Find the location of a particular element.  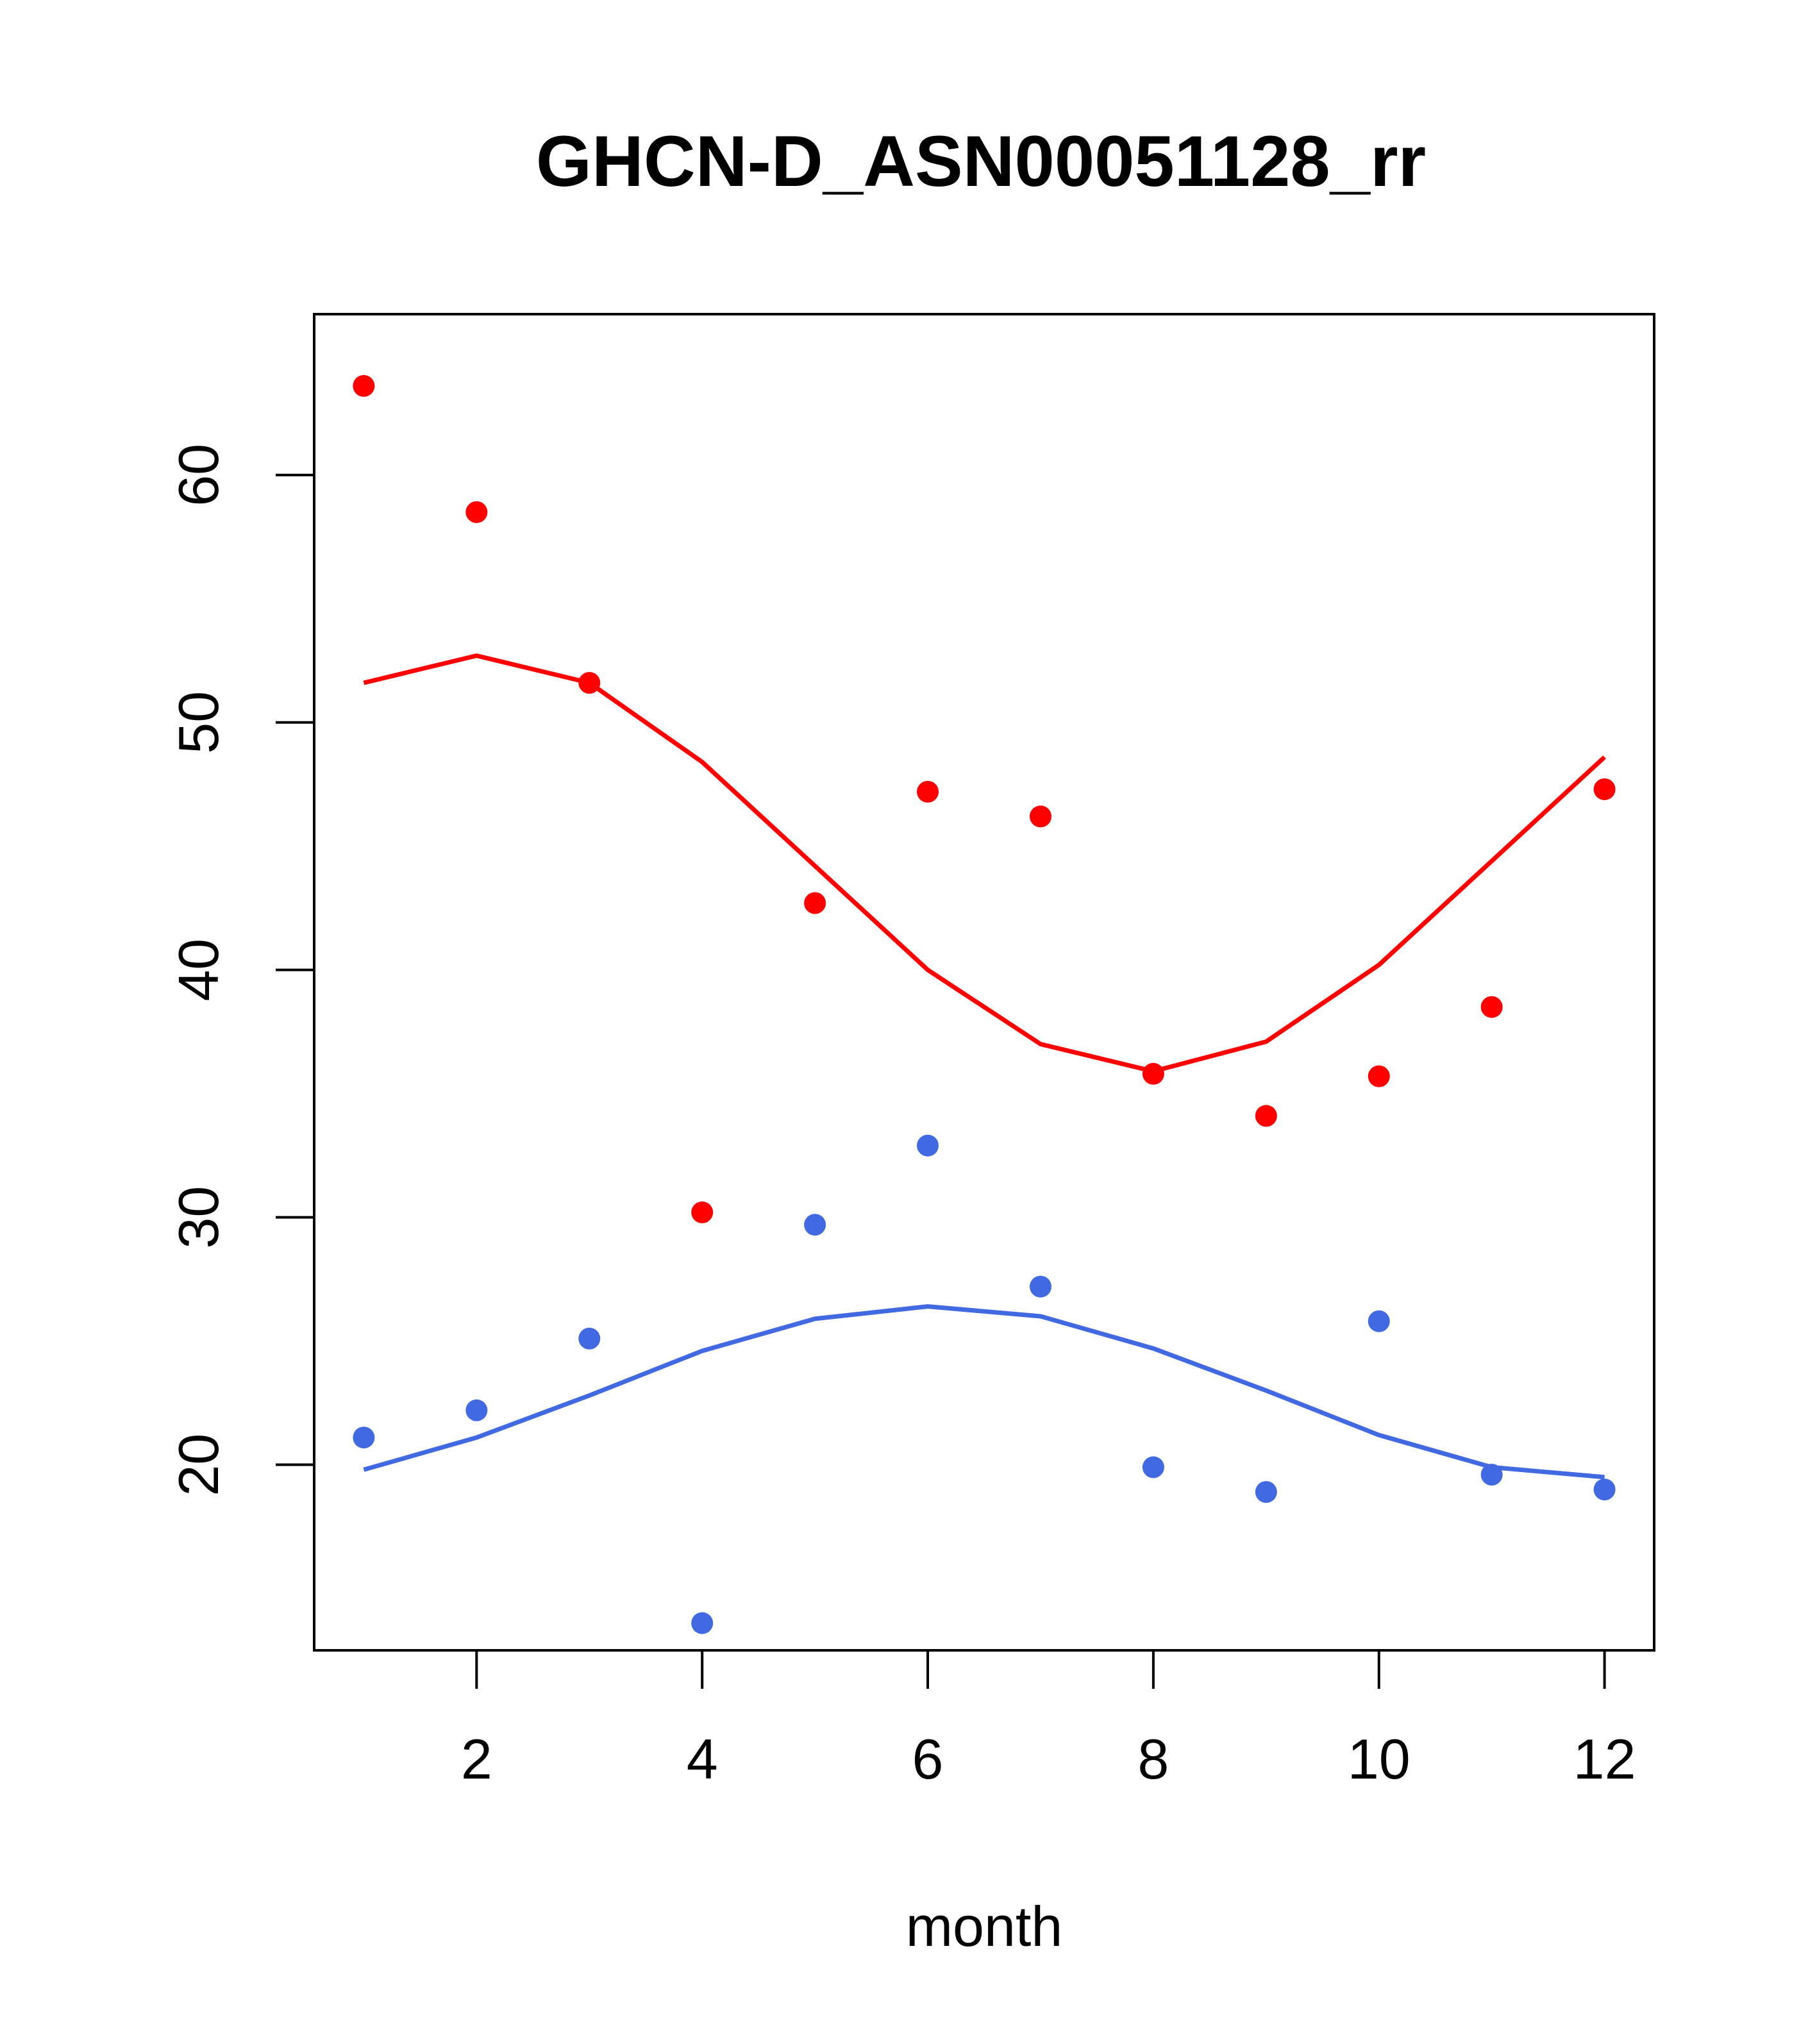

x-tick-label: 12 is located at coordinates (1604, 1759).